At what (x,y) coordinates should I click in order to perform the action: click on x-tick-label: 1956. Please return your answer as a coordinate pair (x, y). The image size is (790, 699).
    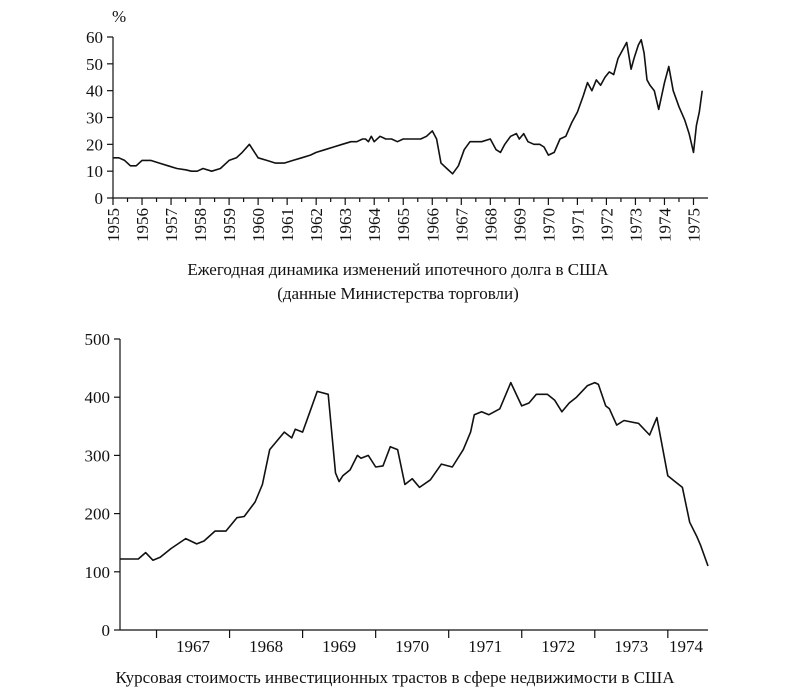
    Looking at the image, I should click on (142, 225).